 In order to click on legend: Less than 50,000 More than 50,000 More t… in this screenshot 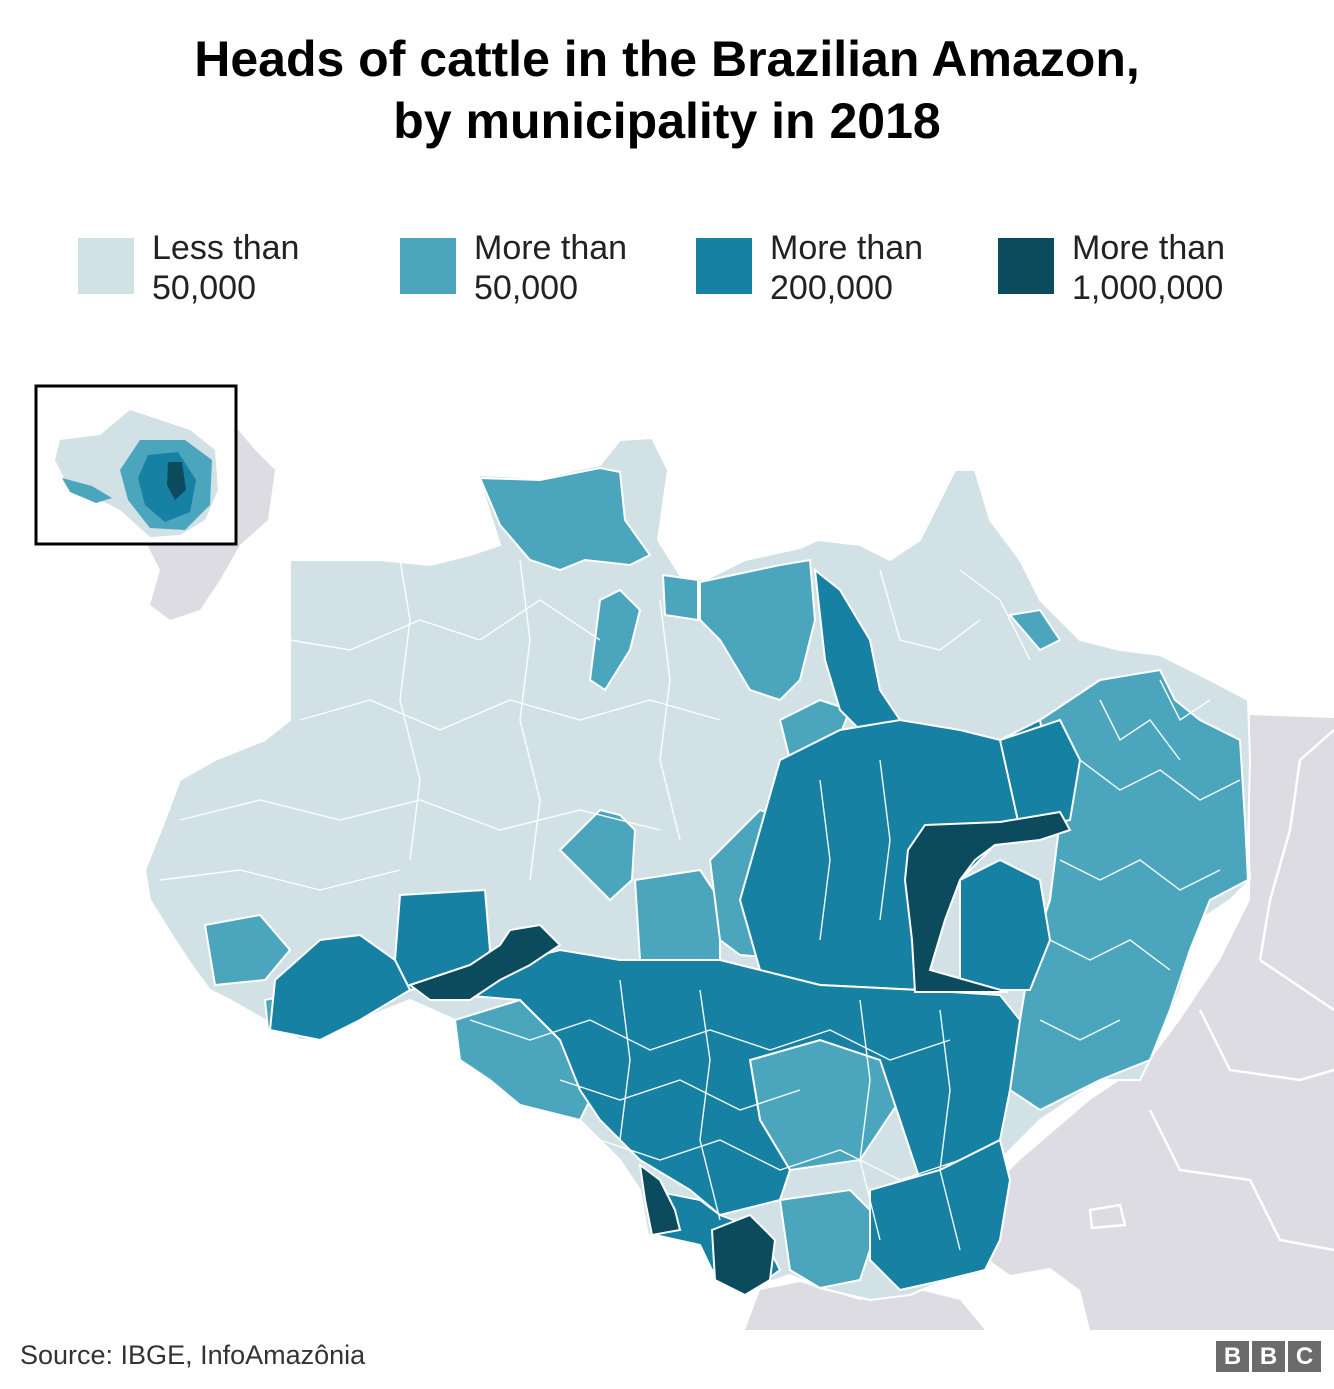, I will do `click(667, 268)`.